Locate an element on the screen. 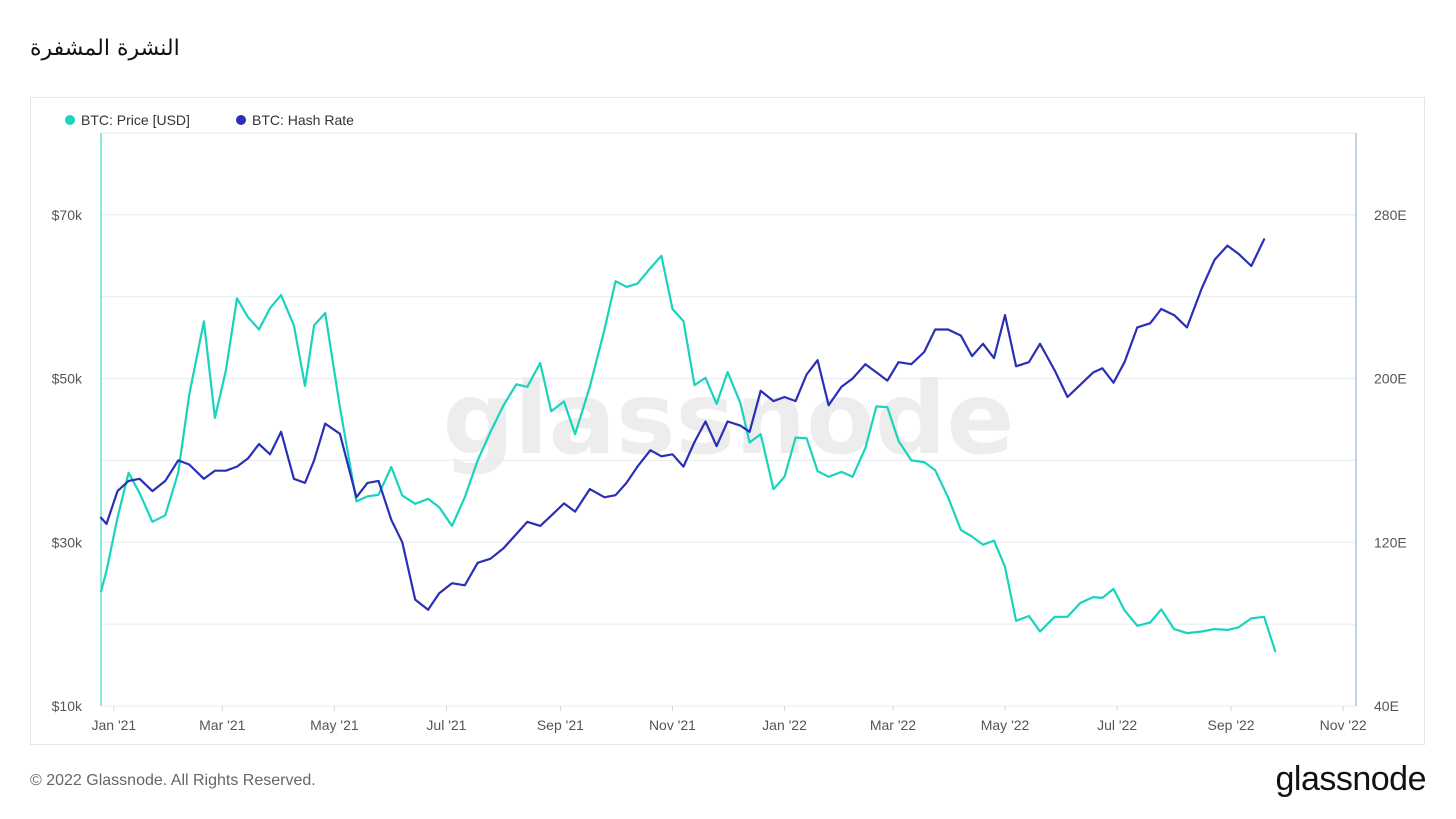 The image size is (1456, 819). page-title: النشرة المشفرة is located at coordinates (105, 48).